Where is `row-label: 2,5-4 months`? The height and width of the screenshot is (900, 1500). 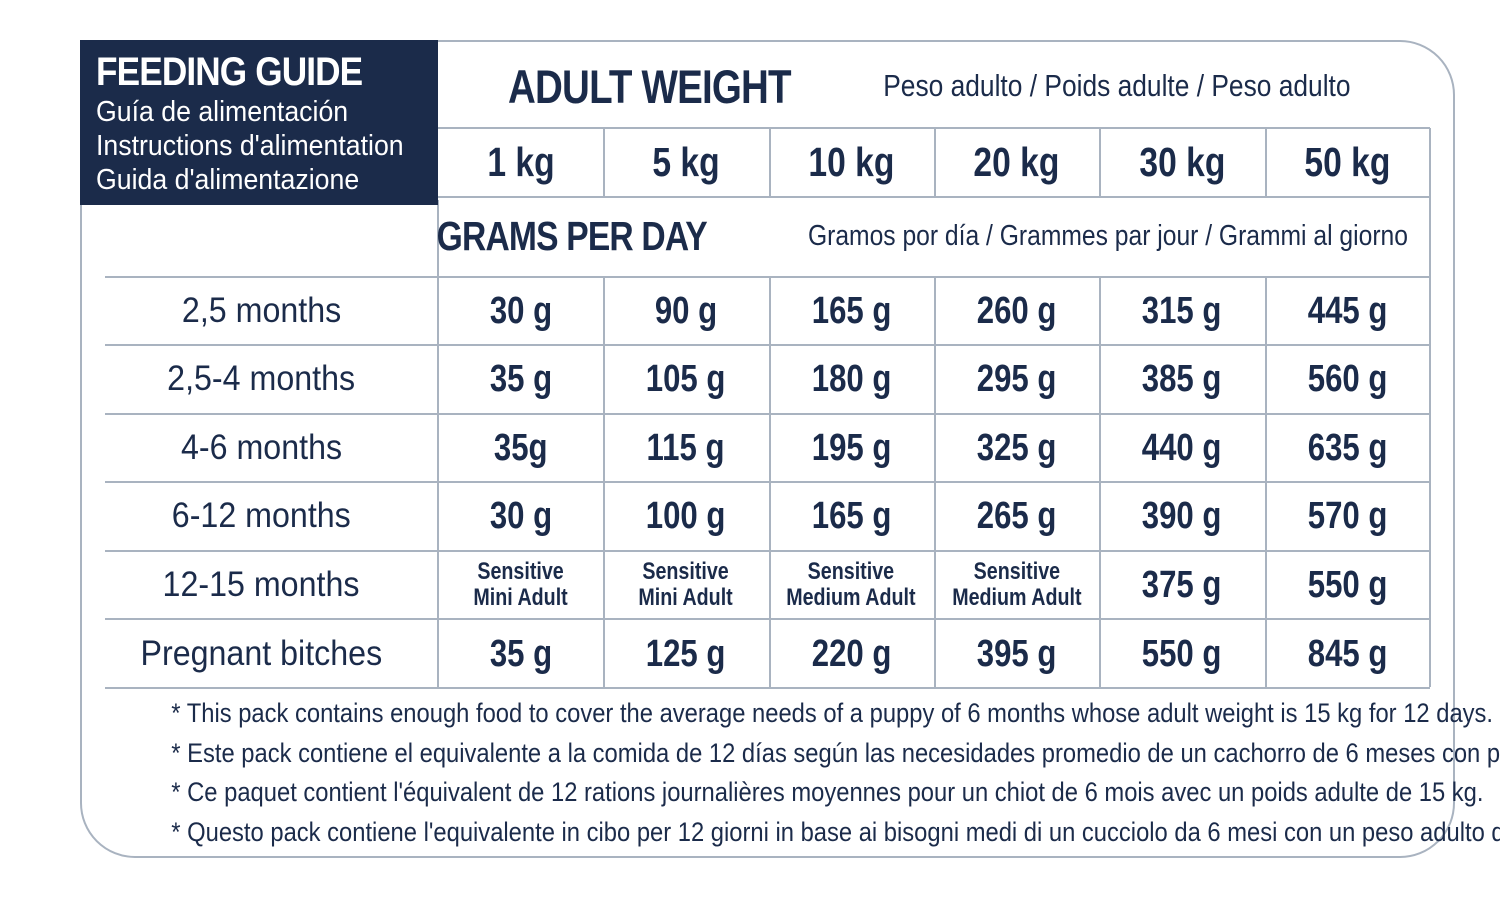
row-label: 2,5-4 months is located at coordinates (261, 378).